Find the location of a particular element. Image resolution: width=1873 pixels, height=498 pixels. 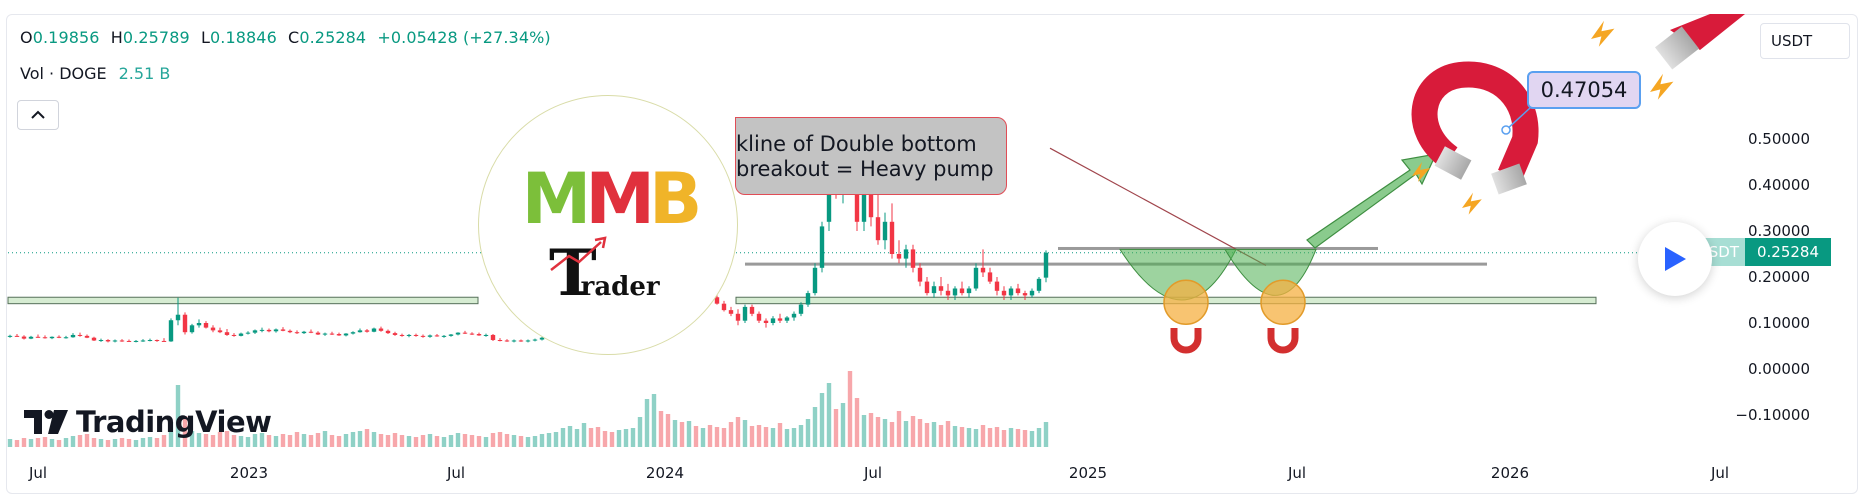

x-tick-label: 2026 is located at coordinates (1510, 473).